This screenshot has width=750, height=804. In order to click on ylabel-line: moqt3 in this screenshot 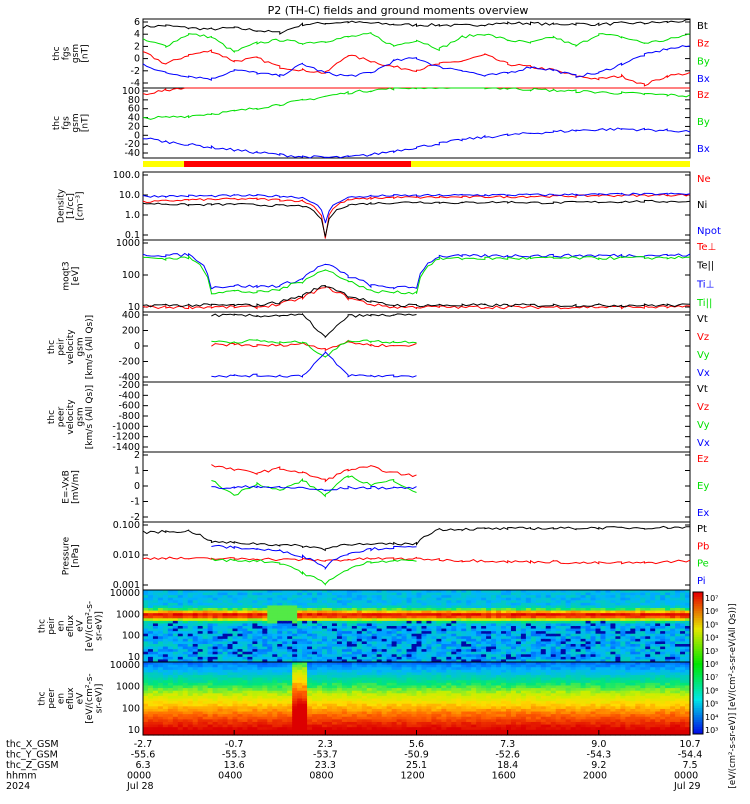, I will do `click(66, 275)`.